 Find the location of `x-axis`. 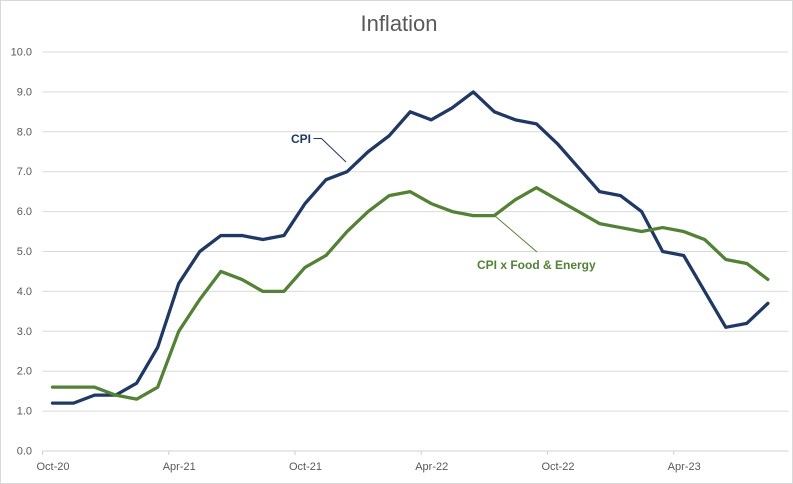

x-axis is located at coordinates (415, 452).